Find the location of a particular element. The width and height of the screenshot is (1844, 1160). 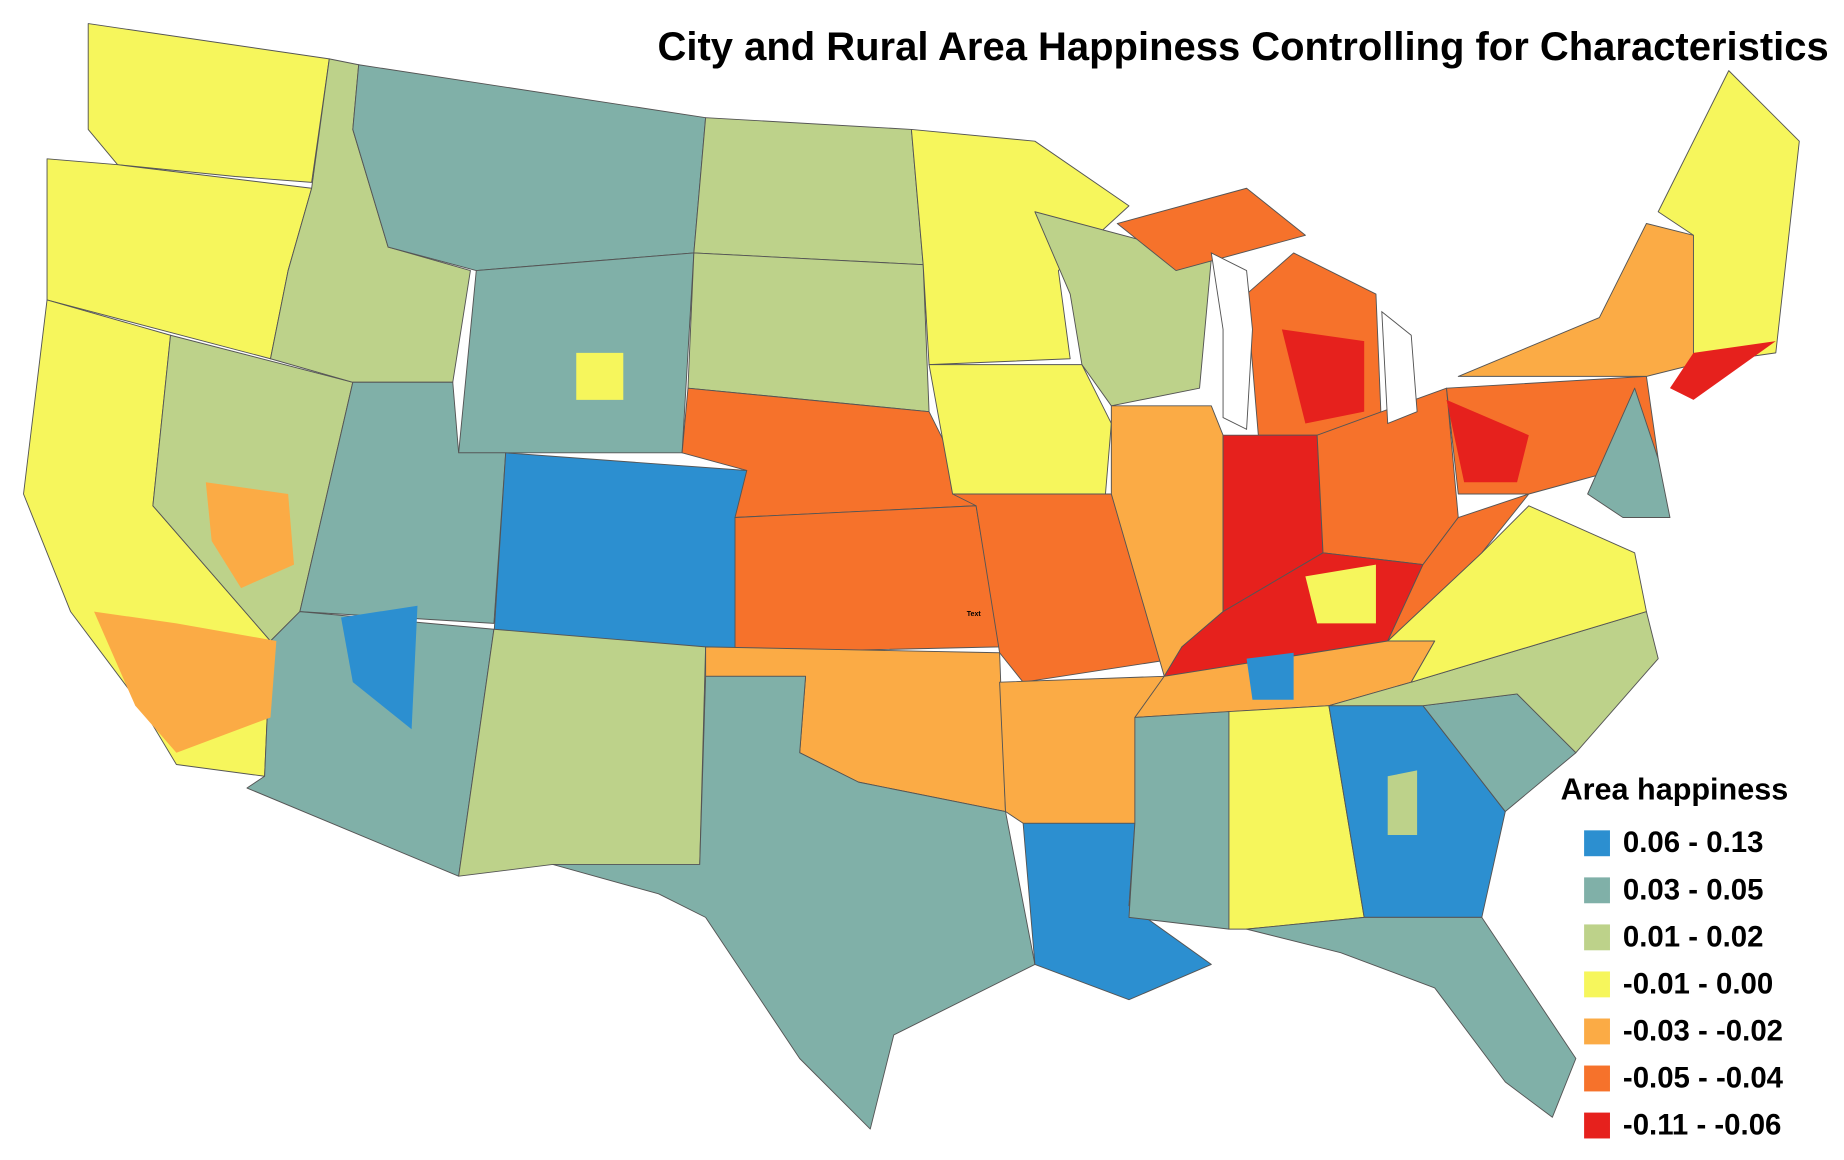

legend-label: -0.01 - 0.00 is located at coordinates (1698, 983).